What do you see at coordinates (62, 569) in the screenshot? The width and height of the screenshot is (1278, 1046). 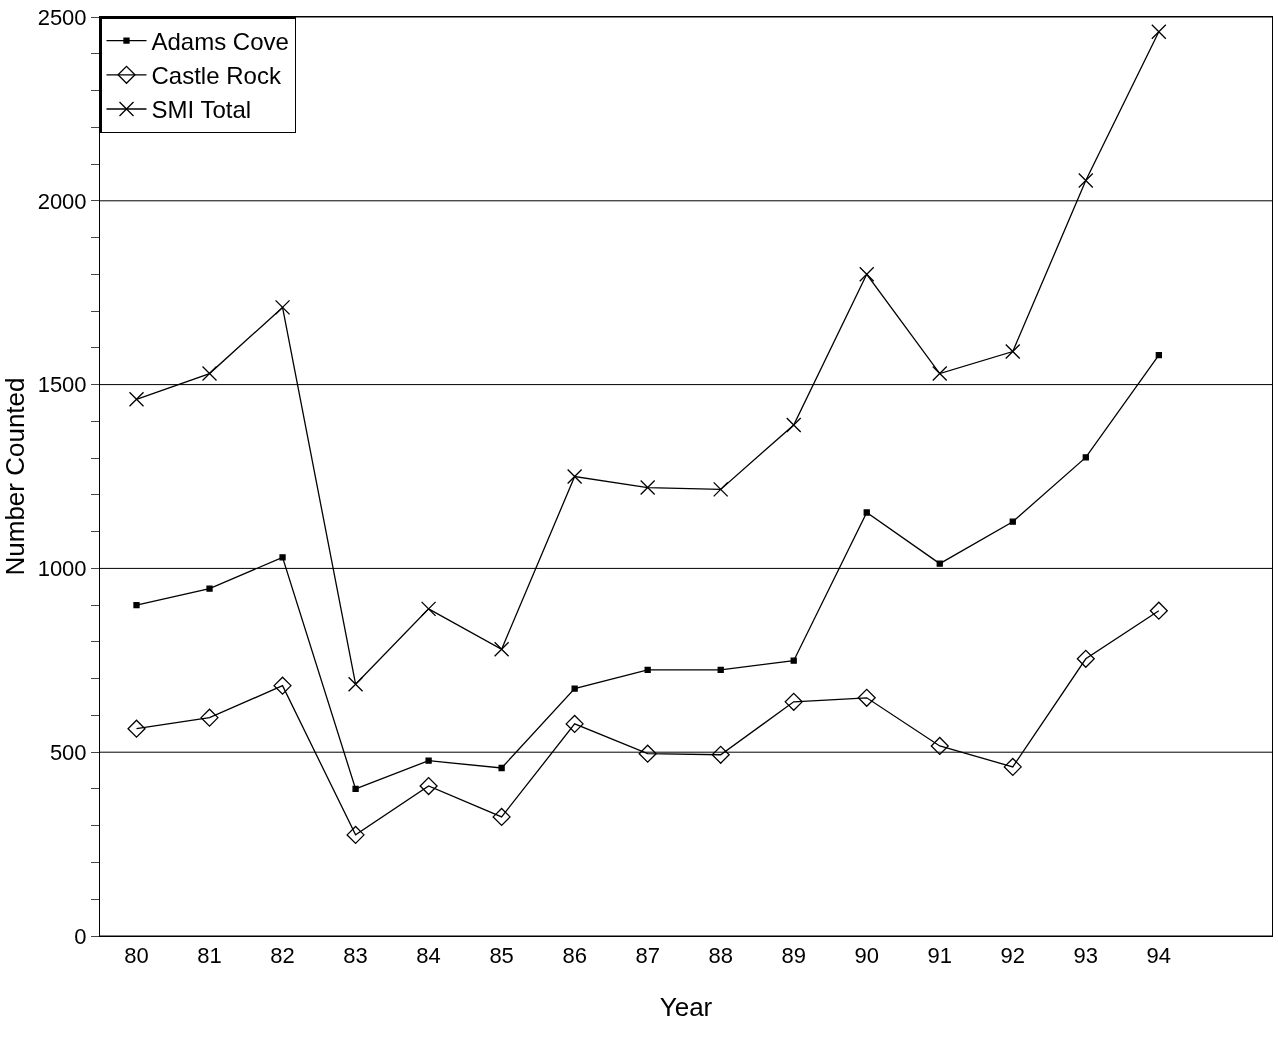 I see `y-tick-label: 1000` at bounding box center [62, 569].